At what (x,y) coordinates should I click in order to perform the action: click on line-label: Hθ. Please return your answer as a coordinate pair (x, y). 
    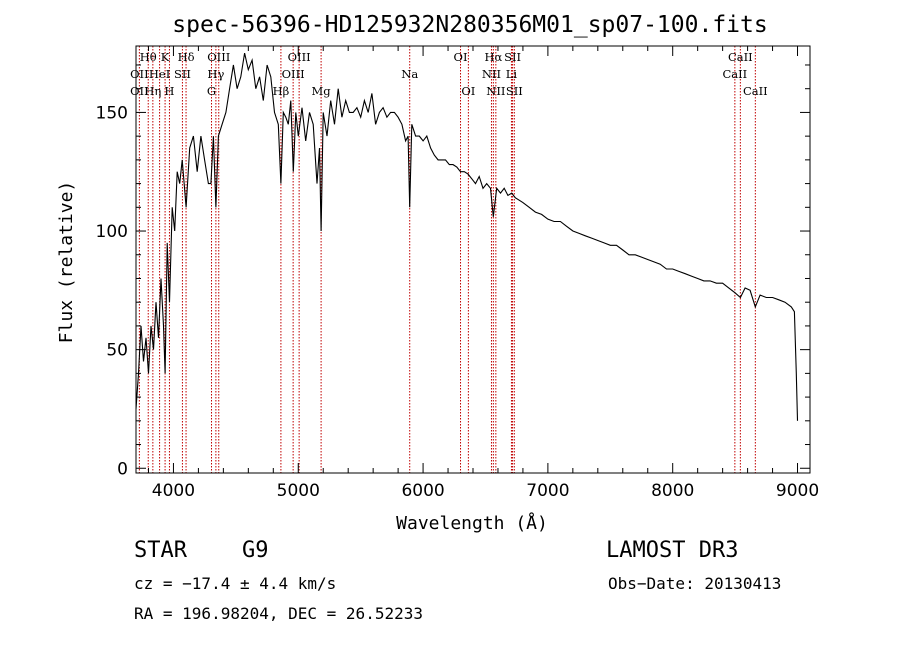
    Looking at the image, I should click on (148, 57).